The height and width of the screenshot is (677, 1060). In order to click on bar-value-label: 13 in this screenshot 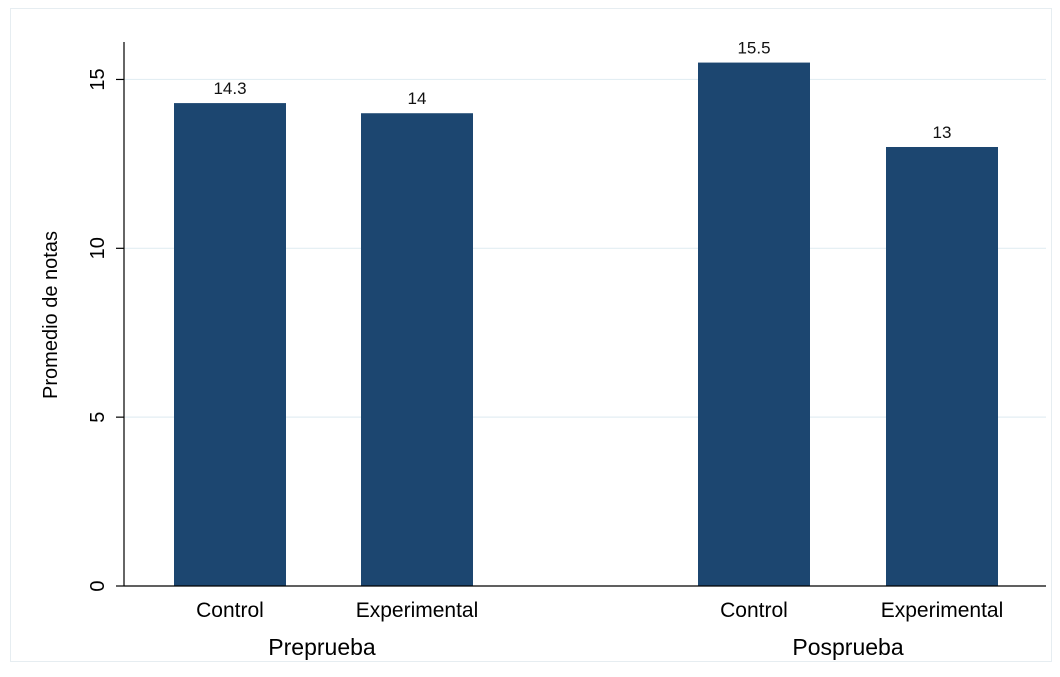, I will do `click(942, 132)`.